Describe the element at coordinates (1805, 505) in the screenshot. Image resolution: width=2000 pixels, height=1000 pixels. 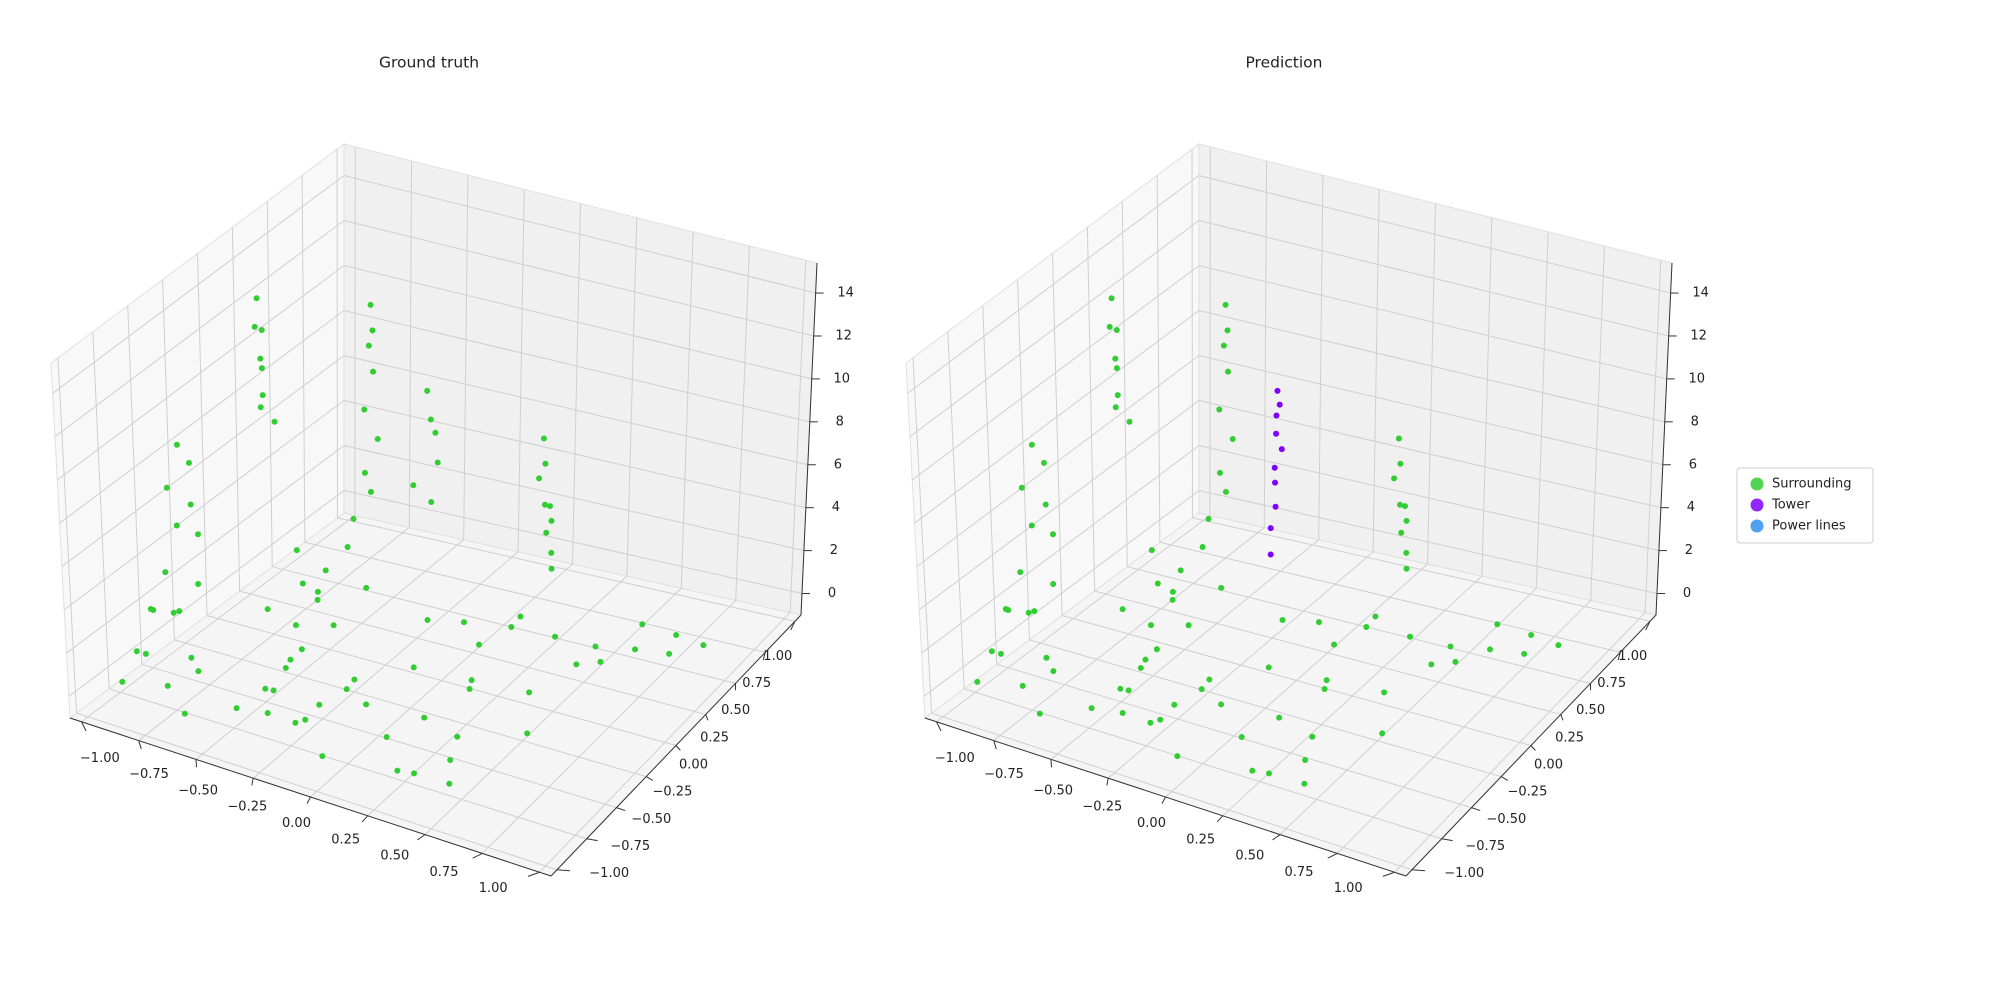
I see `legend-box` at that location.